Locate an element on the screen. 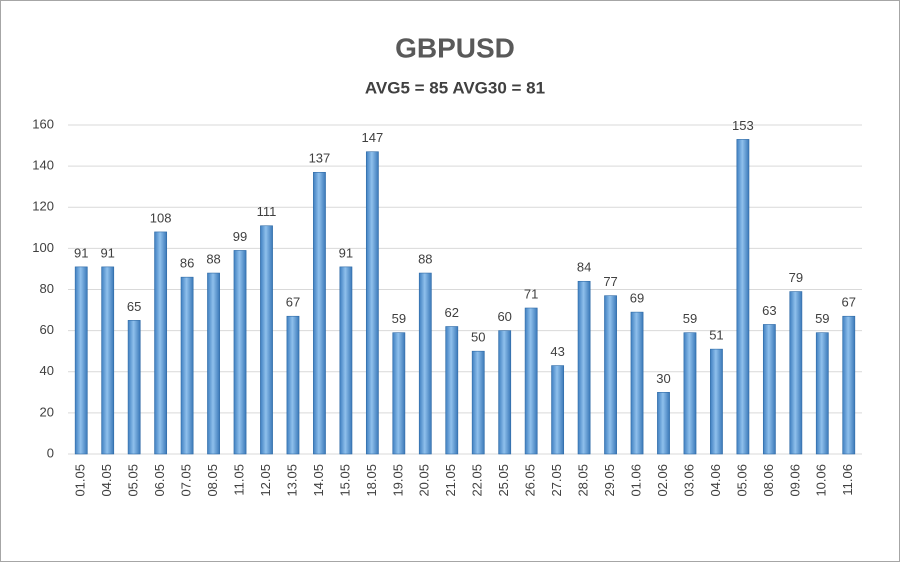  x-tick-label: 26.05 is located at coordinates (530, 480).